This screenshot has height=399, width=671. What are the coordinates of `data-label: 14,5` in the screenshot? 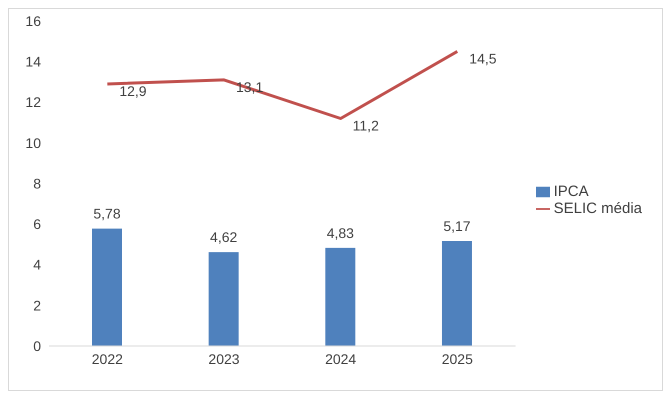 It's located at (483, 58).